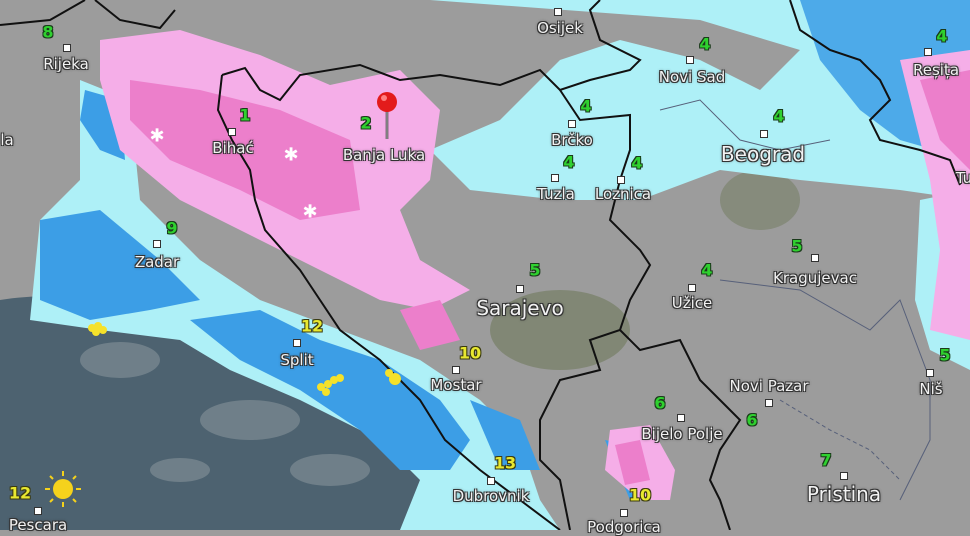 This screenshot has width=970, height=536. What do you see at coordinates (225, 414) in the screenshot?
I see `sea-clouds` at bounding box center [225, 414].